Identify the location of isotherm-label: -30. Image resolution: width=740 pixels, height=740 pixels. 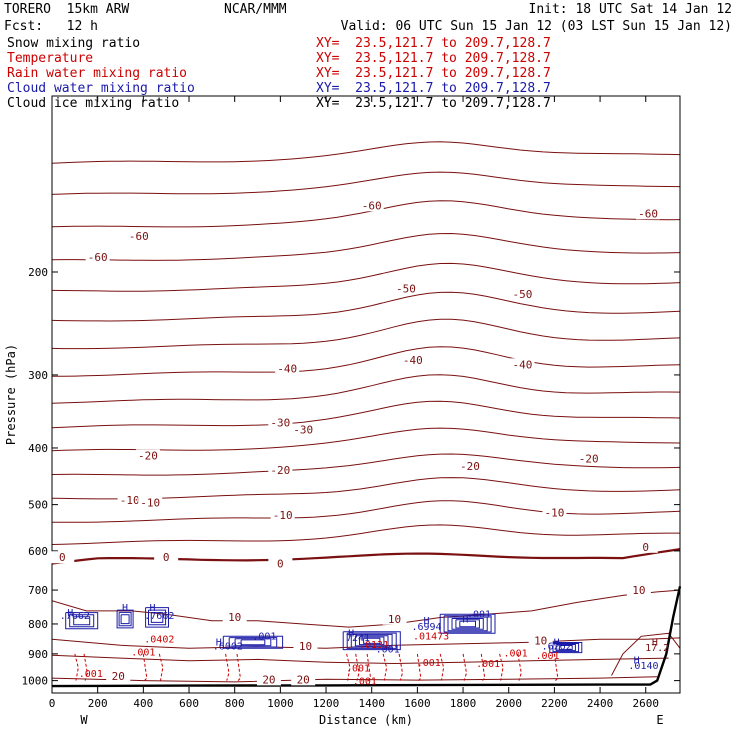
(303, 430).